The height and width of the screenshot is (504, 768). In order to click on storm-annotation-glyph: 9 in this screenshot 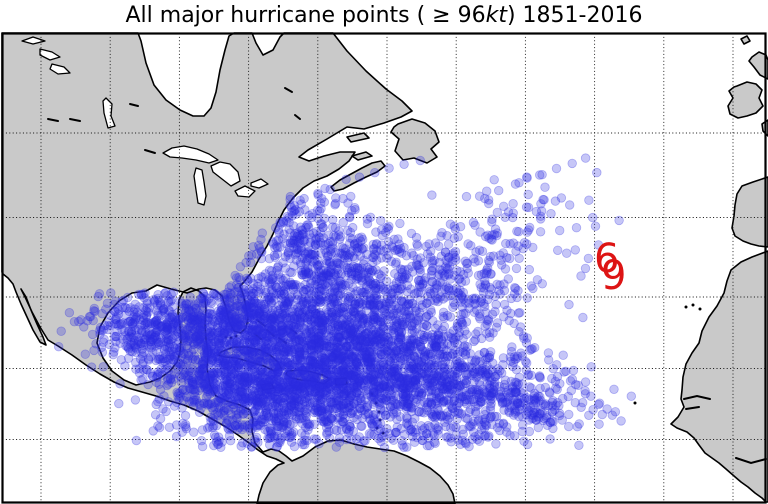, I will do `click(613, 276)`.